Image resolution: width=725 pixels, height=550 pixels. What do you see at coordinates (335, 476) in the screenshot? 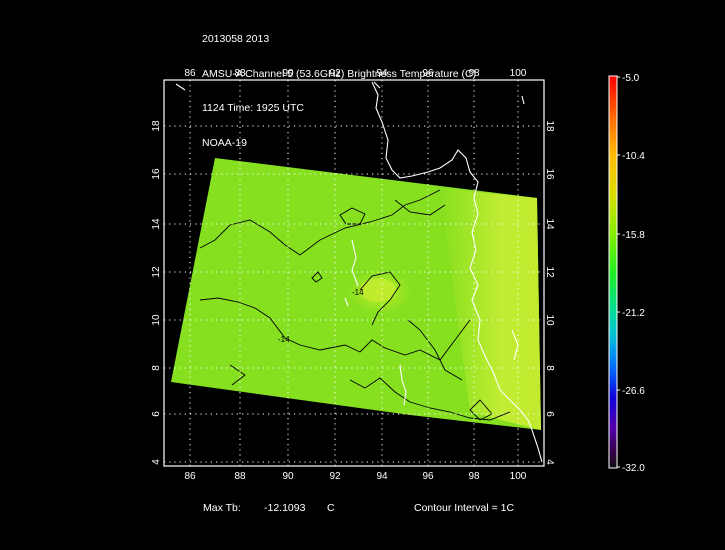
I see `lon-tick-bottom: 92` at bounding box center [335, 476].